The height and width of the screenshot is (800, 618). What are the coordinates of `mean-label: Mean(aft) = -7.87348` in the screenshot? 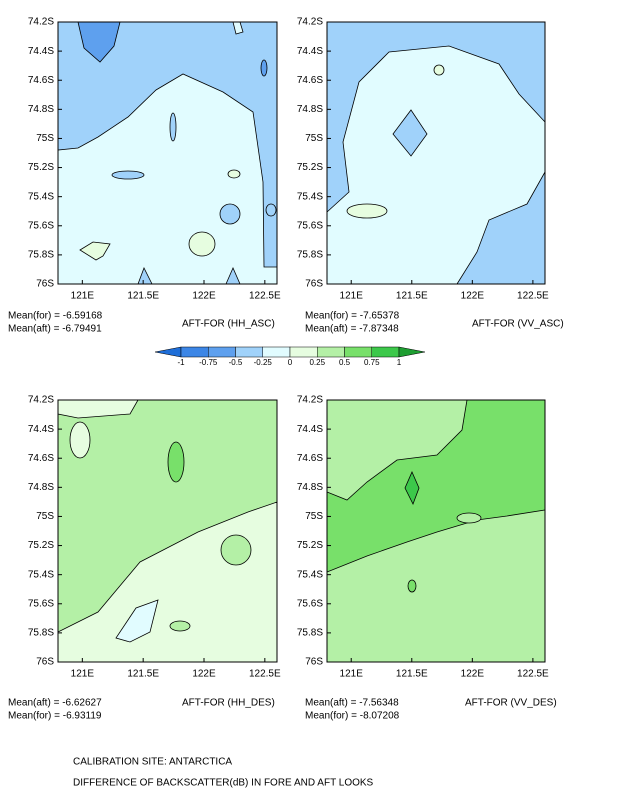 It's located at (352, 329).